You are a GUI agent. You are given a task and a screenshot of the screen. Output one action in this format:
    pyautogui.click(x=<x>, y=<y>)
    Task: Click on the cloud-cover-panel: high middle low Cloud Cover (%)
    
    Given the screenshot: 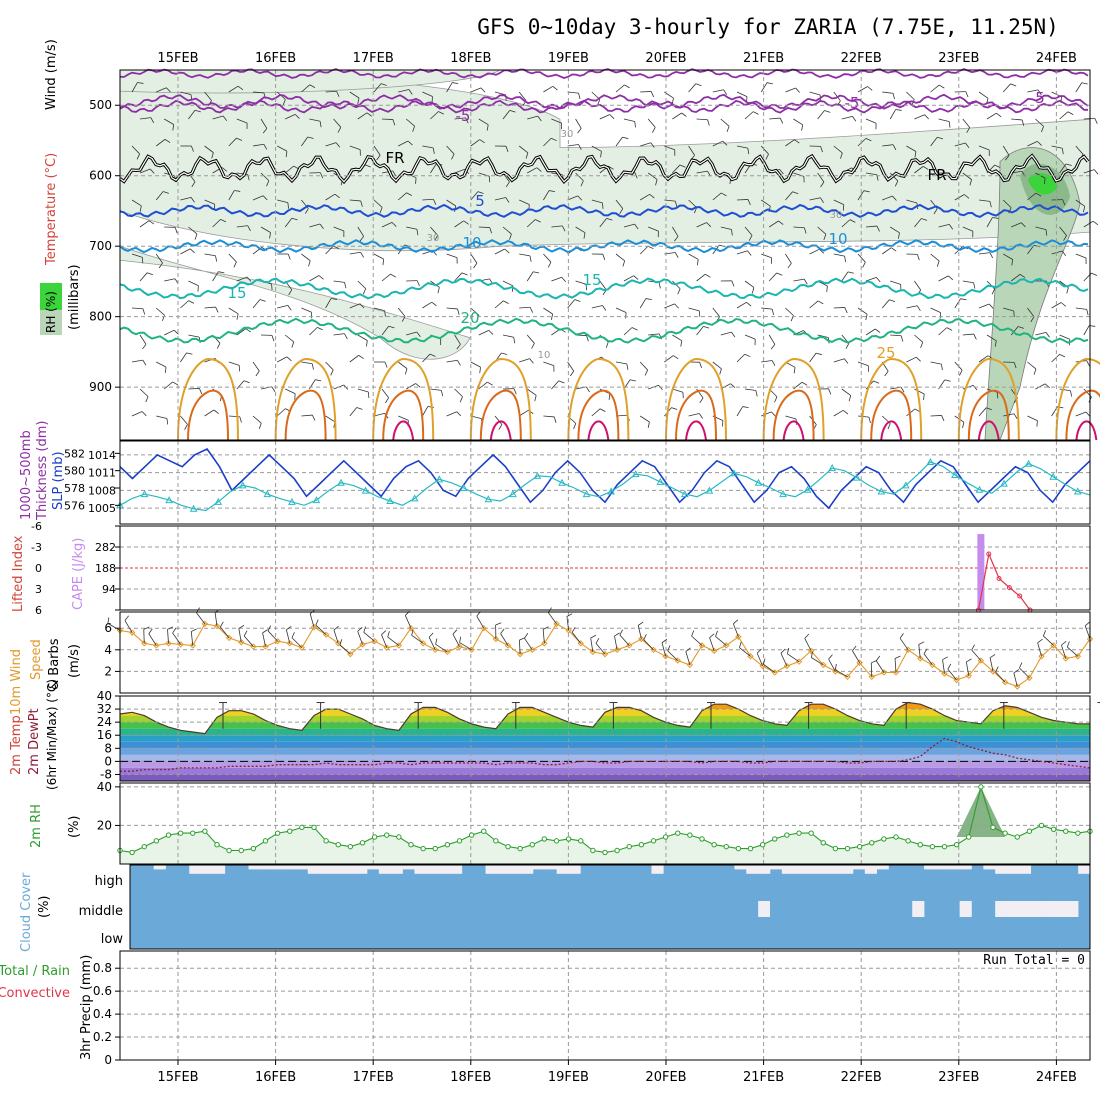 What is the action you would take?
    pyautogui.click(x=555, y=908)
    